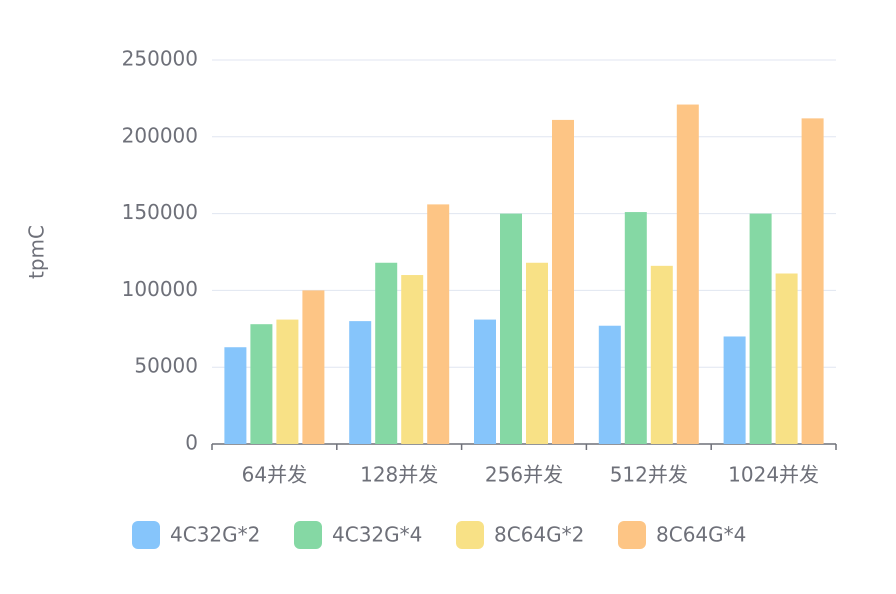 The width and height of the screenshot is (896, 594). I want to click on x-tick-label: 512并发, so click(649, 475).